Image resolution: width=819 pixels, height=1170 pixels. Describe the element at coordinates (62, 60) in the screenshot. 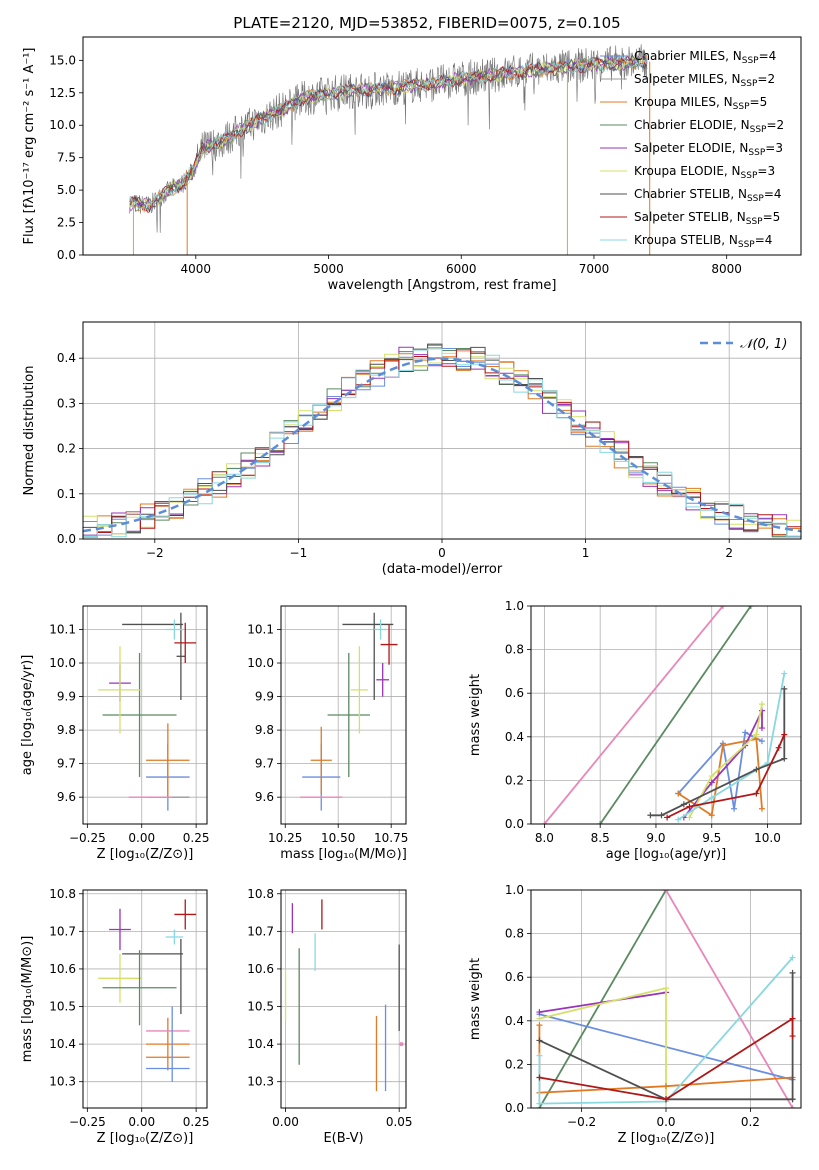

I see `spectrum-ytick-label: 15.0` at that location.